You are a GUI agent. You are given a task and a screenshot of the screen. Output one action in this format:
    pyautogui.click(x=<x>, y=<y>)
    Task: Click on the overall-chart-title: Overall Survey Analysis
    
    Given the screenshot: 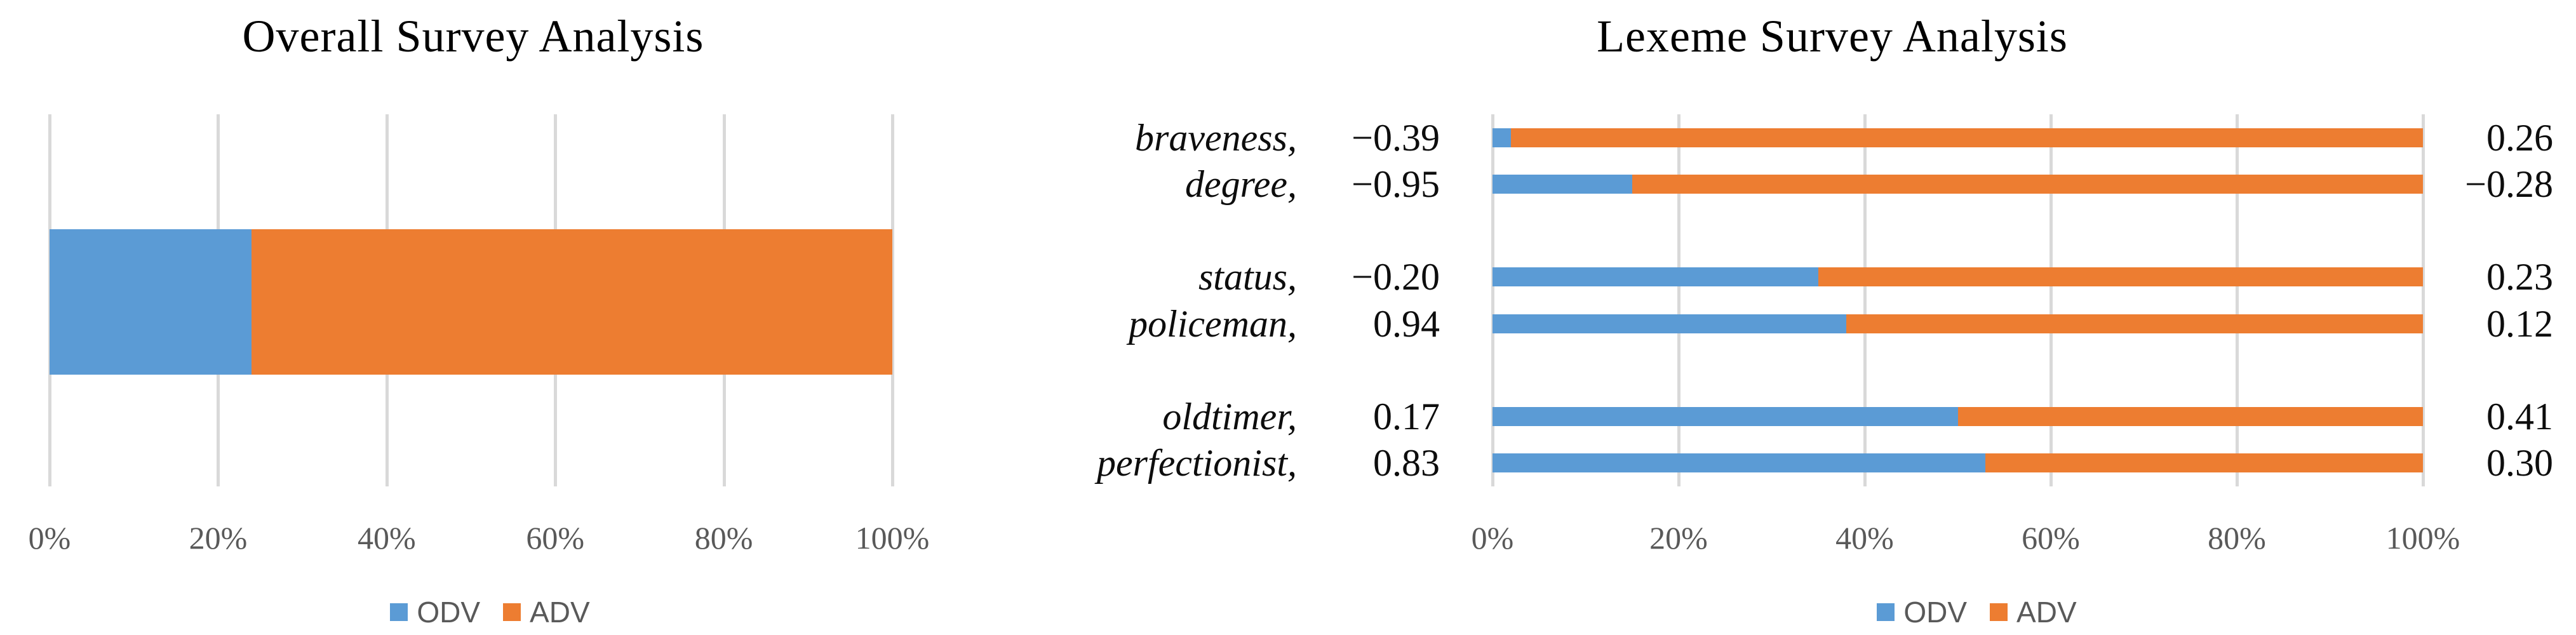 What is the action you would take?
    pyautogui.click(x=473, y=36)
    